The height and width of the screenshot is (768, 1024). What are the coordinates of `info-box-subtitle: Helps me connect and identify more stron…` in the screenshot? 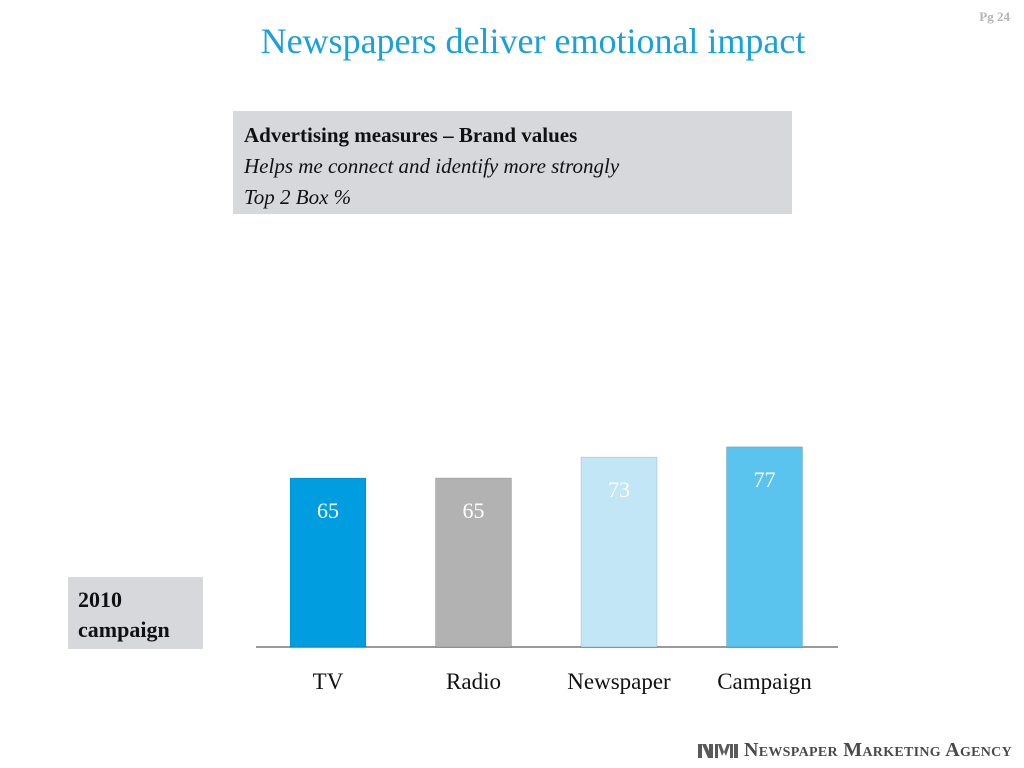 It's located at (432, 166).